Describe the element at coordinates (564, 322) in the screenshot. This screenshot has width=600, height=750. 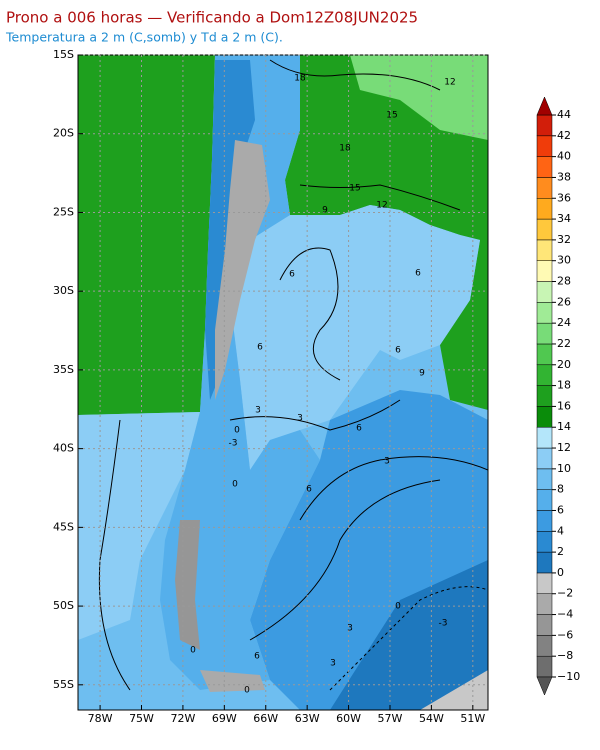
I see `colorbar-label: 24` at that location.